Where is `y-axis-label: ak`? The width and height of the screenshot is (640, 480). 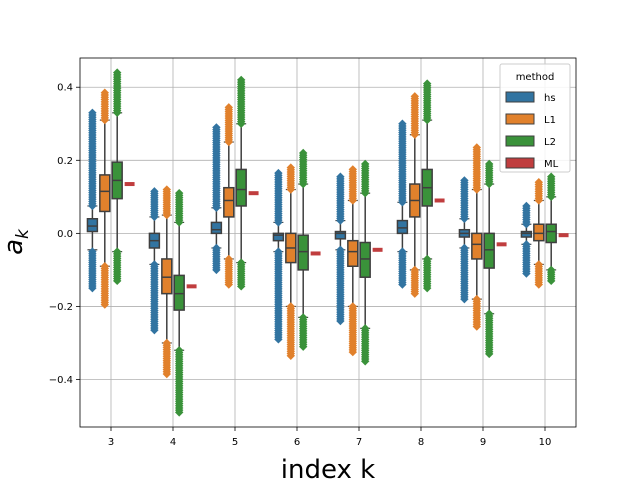 y-axis-label: ak is located at coordinates (16, 241).